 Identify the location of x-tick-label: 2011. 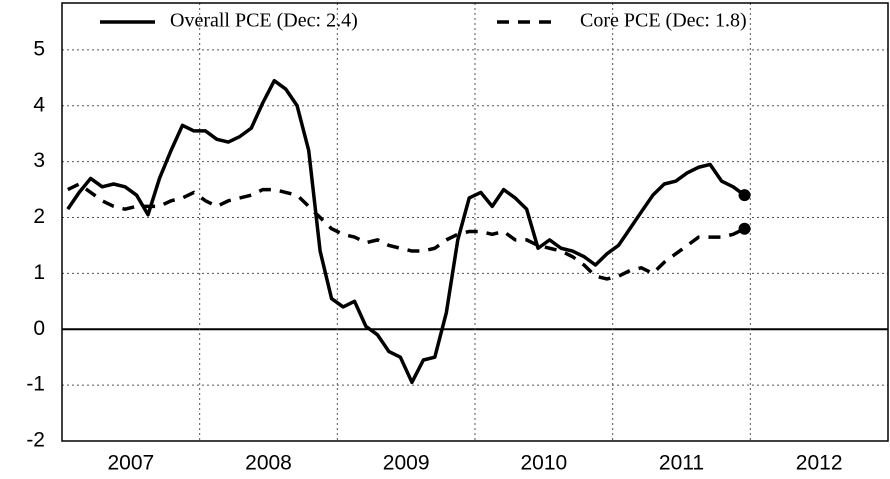
(681, 463).